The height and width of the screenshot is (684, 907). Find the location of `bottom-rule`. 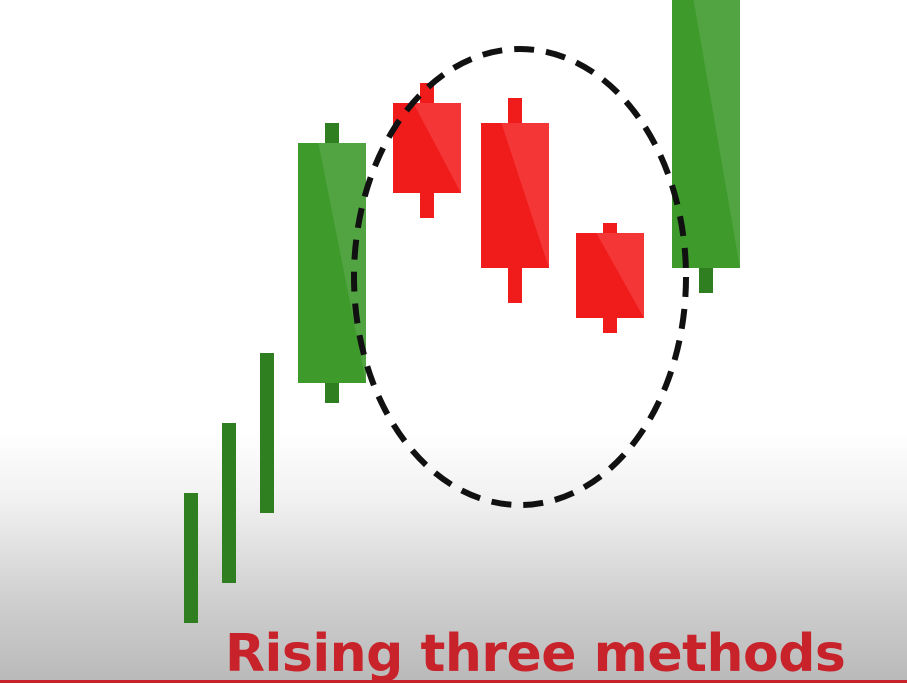

bottom-rule is located at coordinates (453, 681).